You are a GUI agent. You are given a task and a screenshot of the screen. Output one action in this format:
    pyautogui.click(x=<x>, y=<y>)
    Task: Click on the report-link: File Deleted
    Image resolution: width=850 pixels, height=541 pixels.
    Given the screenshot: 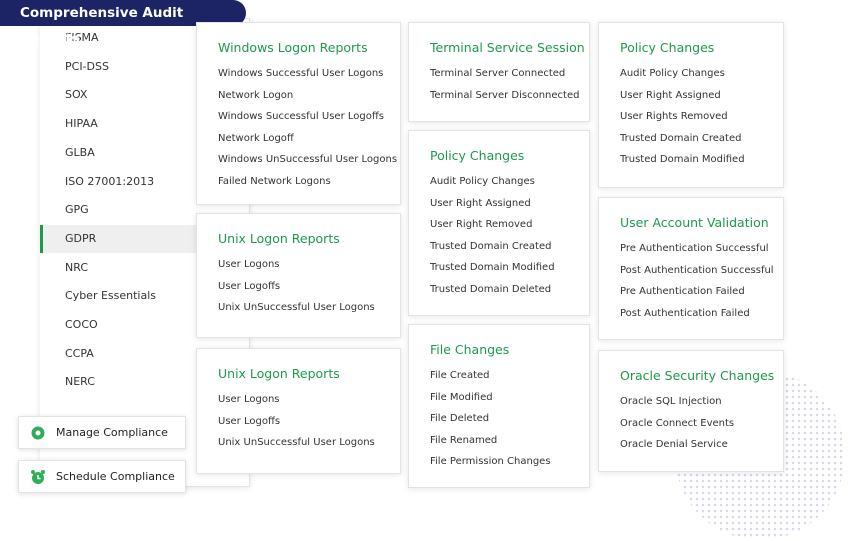 What is the action you would take?
    pyautogui.click(x=460, y=419)
    